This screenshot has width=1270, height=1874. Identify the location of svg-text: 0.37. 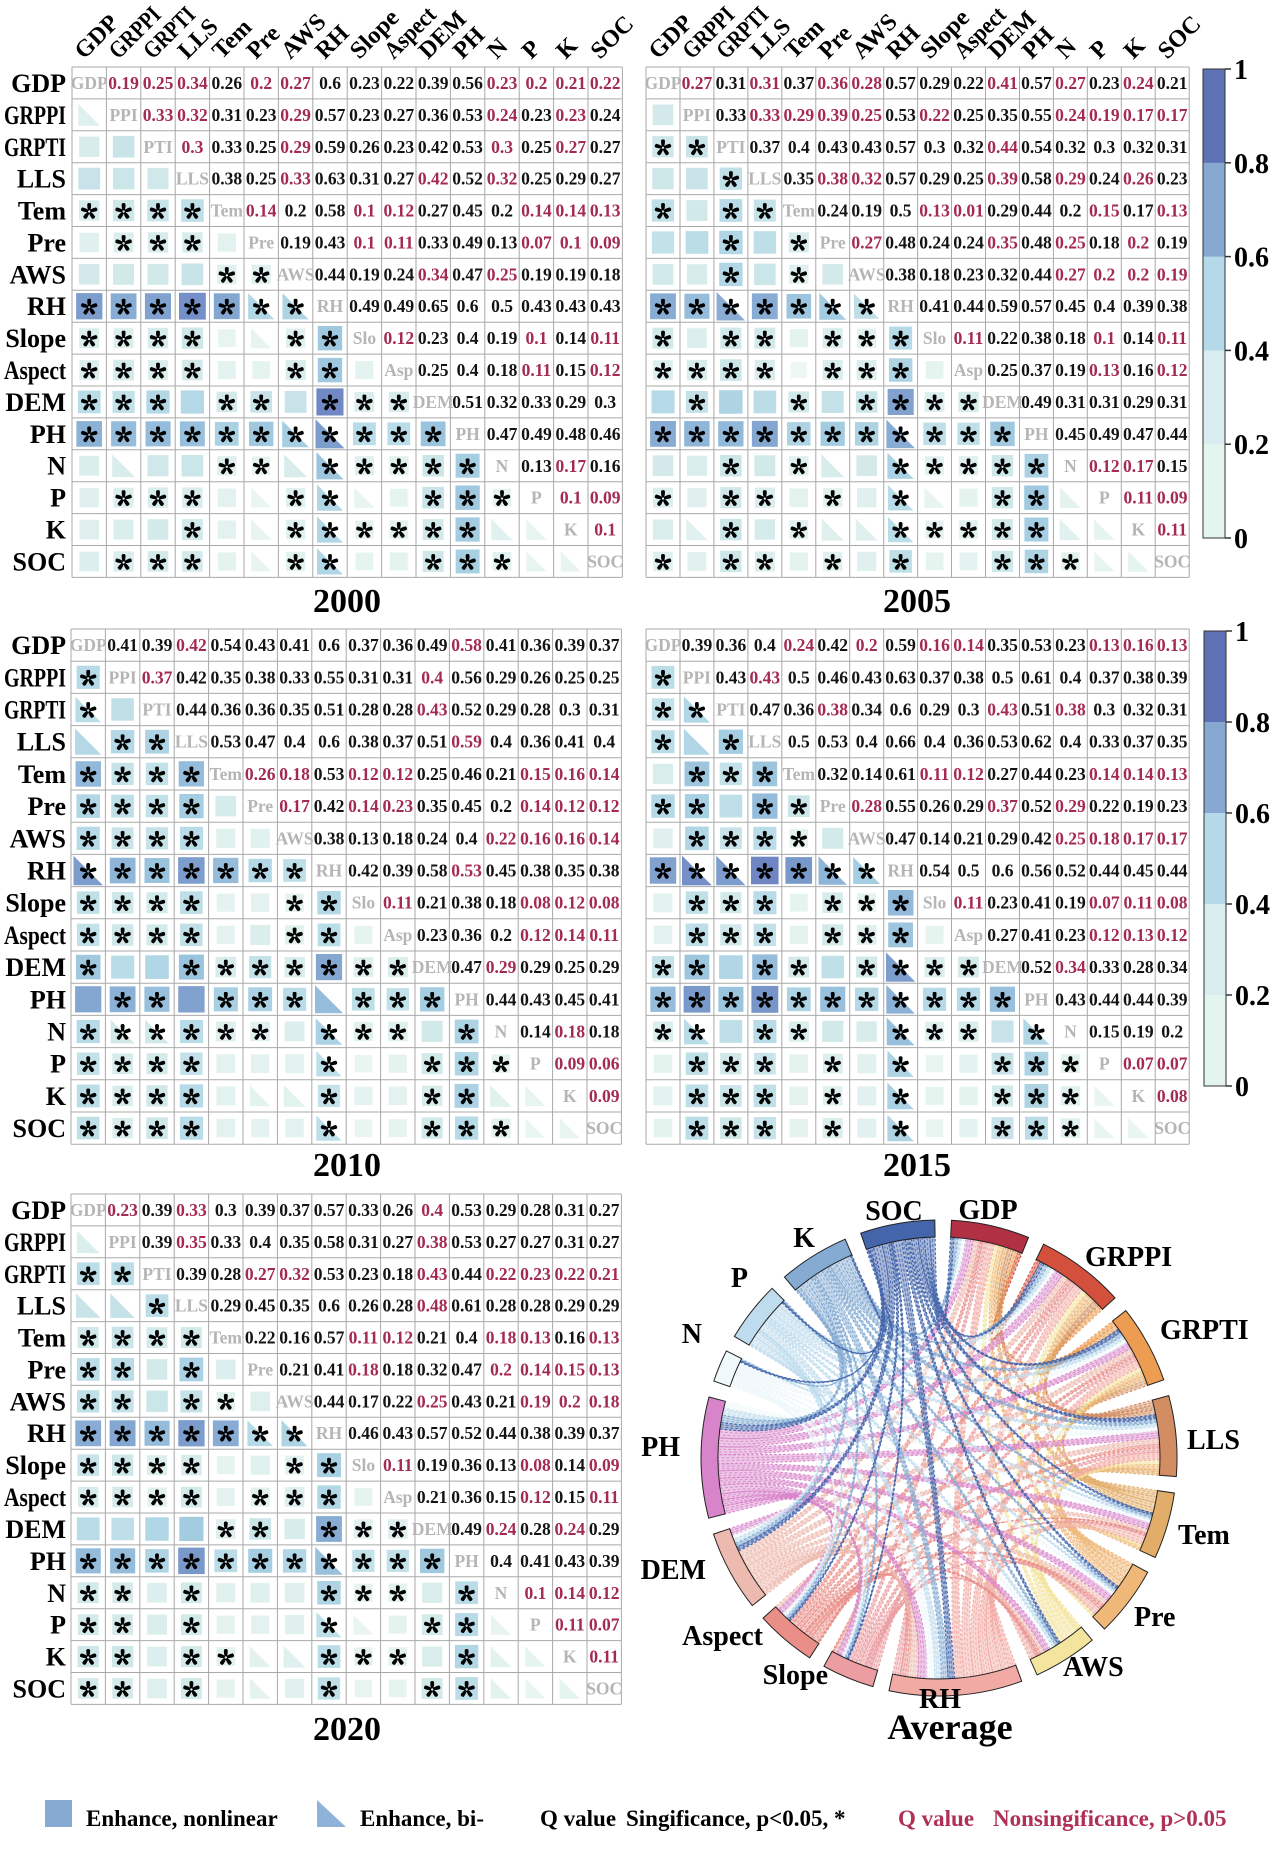
(363, 645).